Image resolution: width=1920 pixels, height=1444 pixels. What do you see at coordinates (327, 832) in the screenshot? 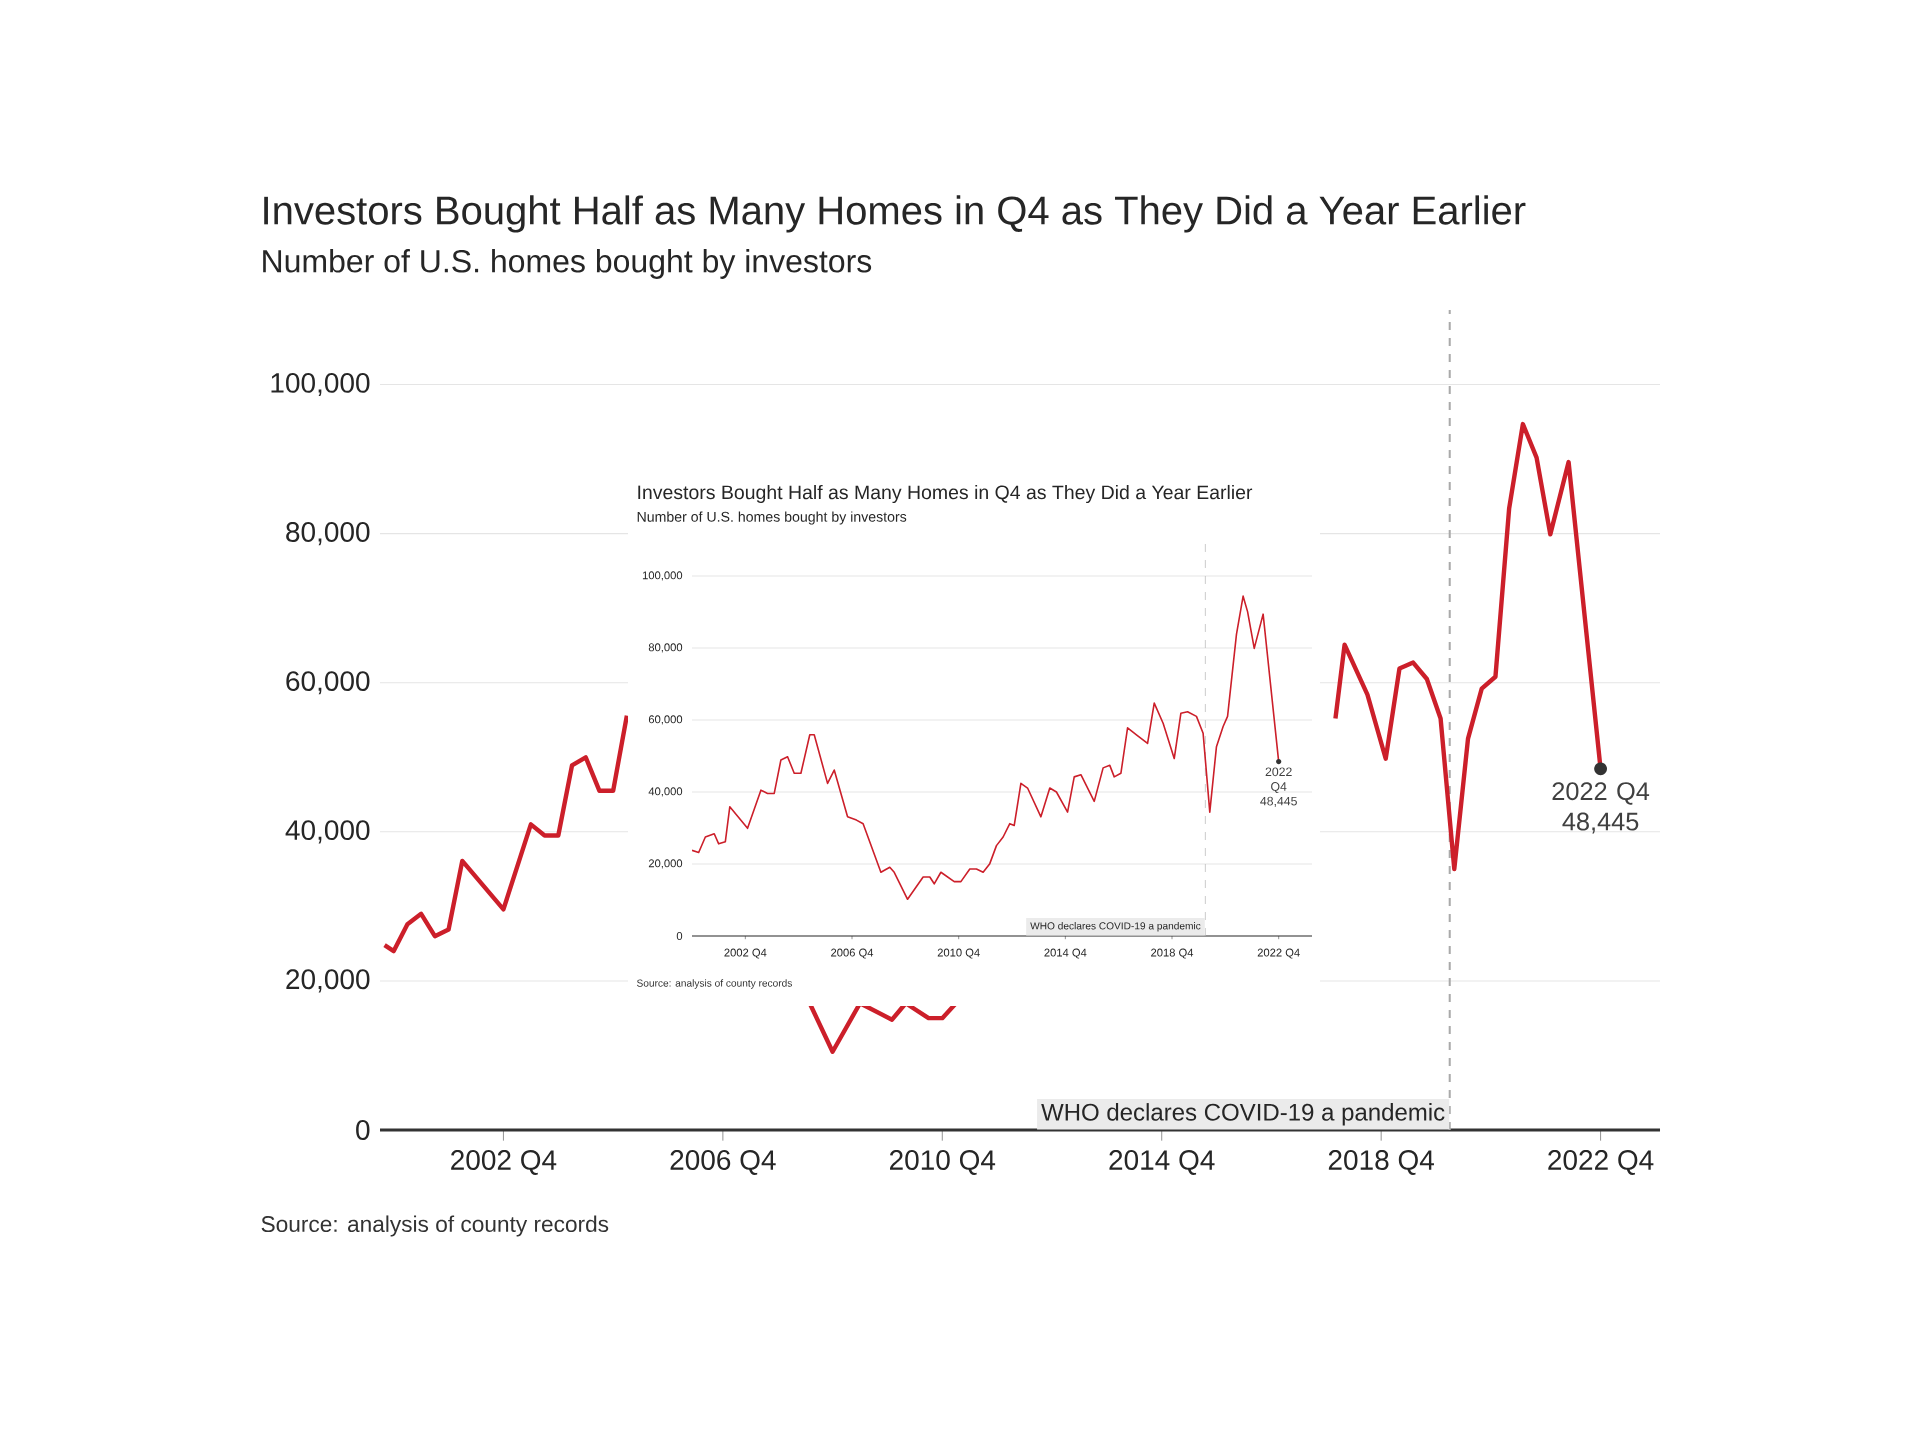
I see `y-tick-label: 40,000` at bounding box center [327, 832].